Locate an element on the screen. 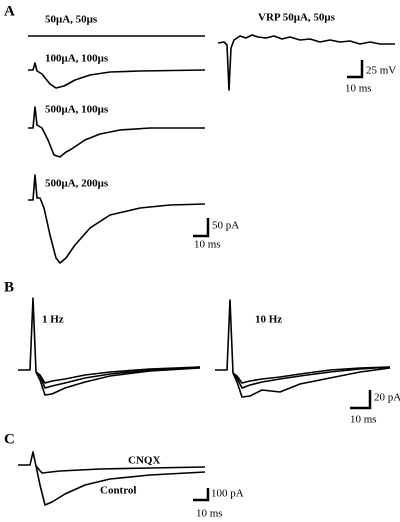 The image size is (400, 522). panel-label: C is located at coordinates (9, 439).